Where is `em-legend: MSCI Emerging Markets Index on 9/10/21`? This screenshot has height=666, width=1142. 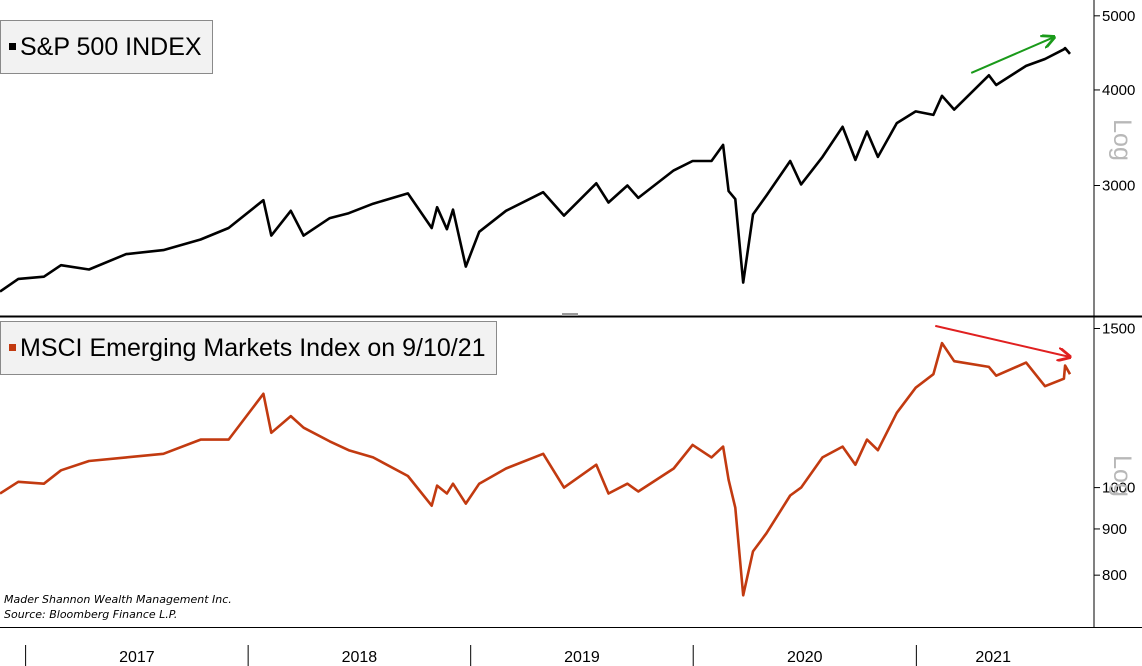
em-legend: MSCI Emerging Markets Index on 9/10/21 is located at coordinates (248, 348).